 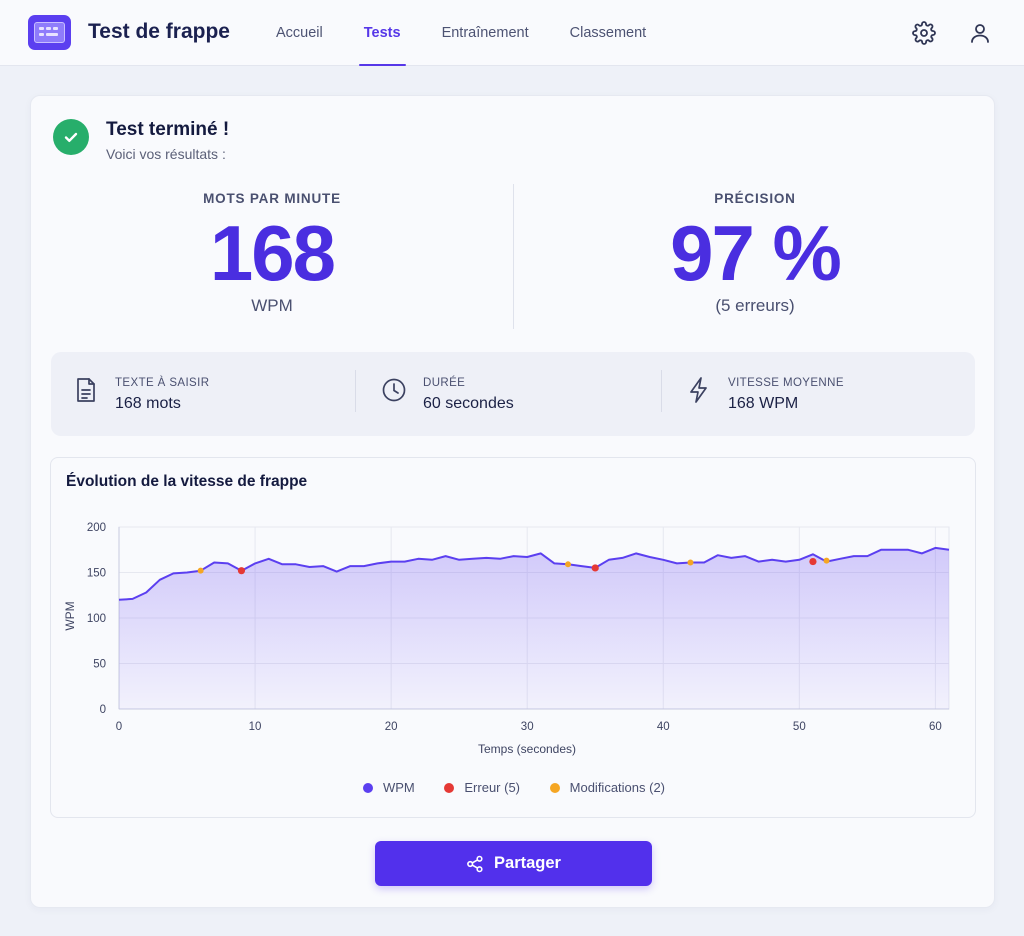 I want to click on user-icon, so click(x=980, y=33).